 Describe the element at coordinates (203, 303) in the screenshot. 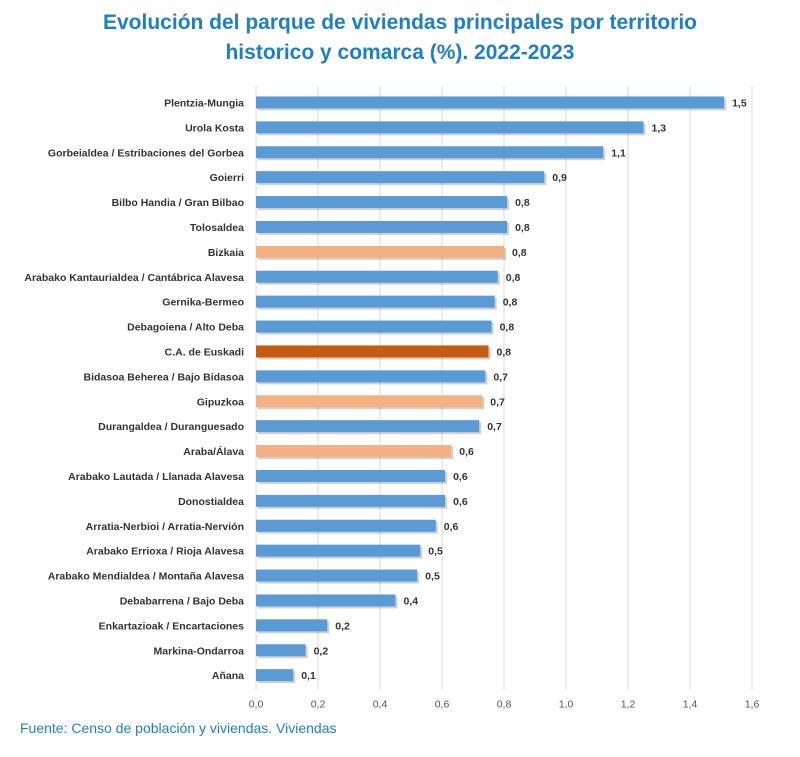

I see `category-label: Gernika-Bermeo` at that location.